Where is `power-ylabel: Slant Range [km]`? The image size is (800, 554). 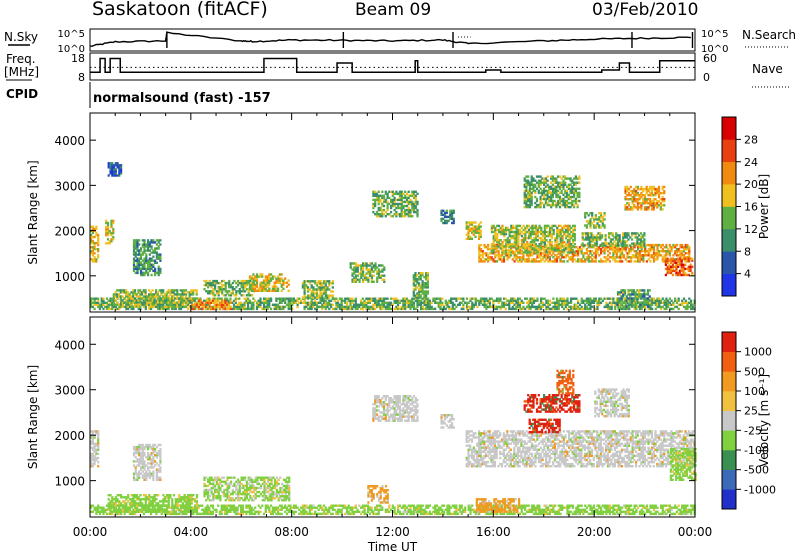 power-ylabel: Slant Range [km] is located at coordinates (33, 212).